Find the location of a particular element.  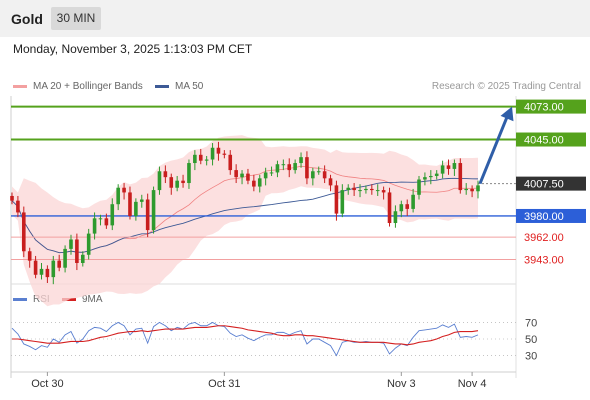

level-label: 3943.00 is located at coordinates (544, 260).